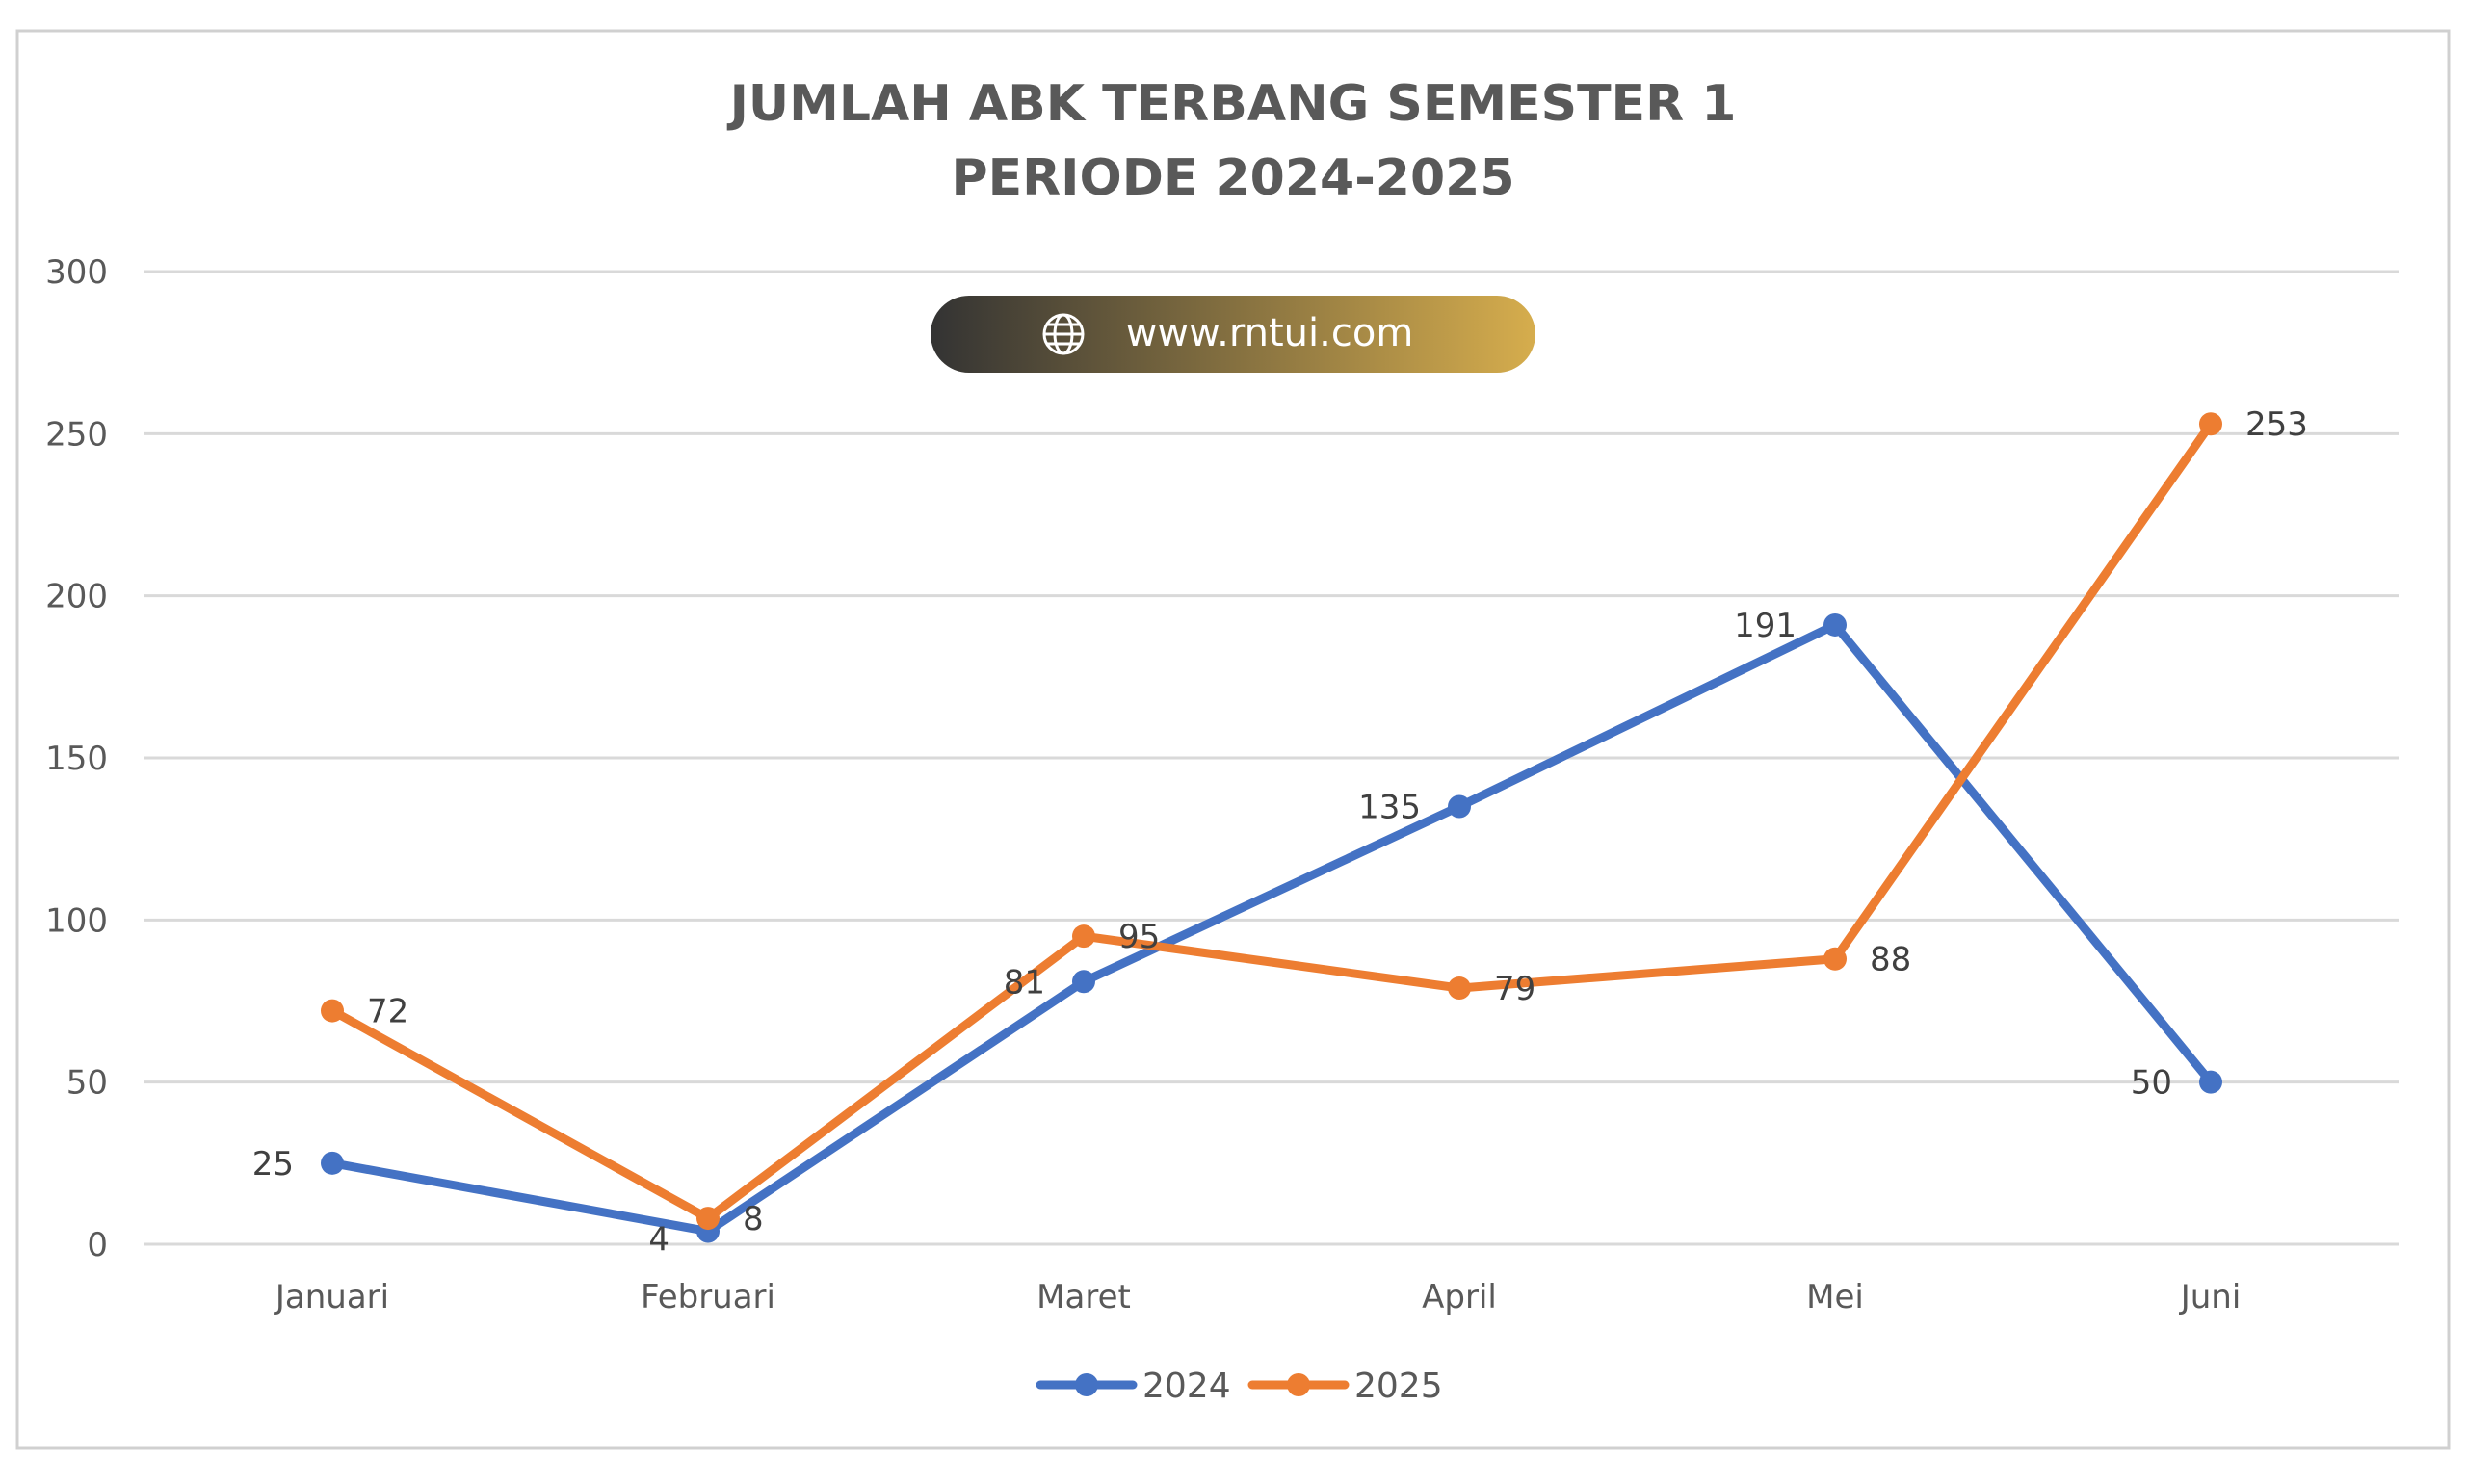  I want to click on y-tick-label: 150, so click(76, 759).